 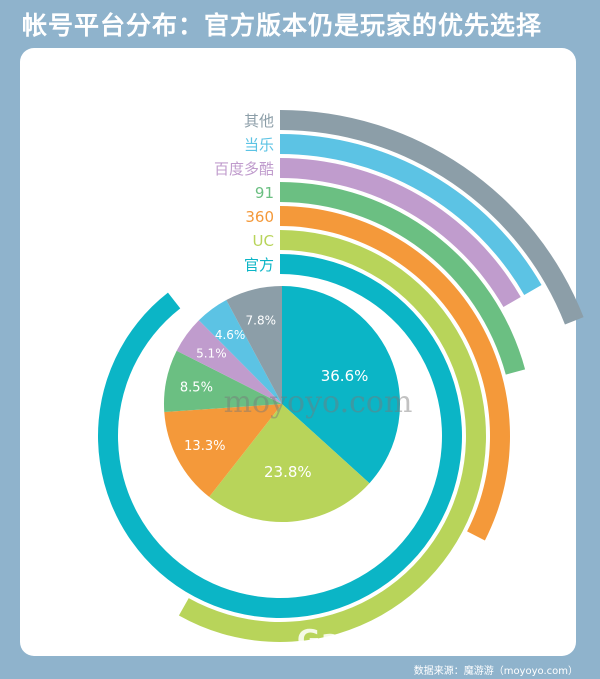 What do you see at coordinates (282, 25) in the screenshot?
I see `page-title: 帐号平台分布：官方版本仍是玩家的优先选择` at bounding box center [282, 25].